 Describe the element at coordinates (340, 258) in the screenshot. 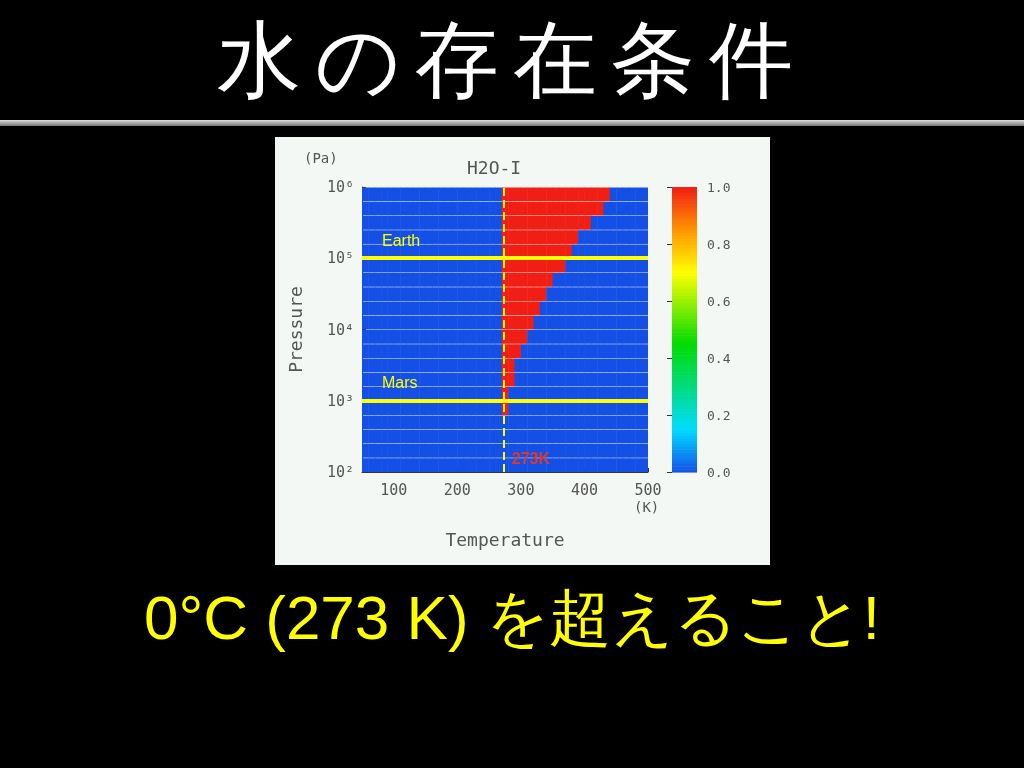

I see `y-tick-label: 10⁵` at that location.